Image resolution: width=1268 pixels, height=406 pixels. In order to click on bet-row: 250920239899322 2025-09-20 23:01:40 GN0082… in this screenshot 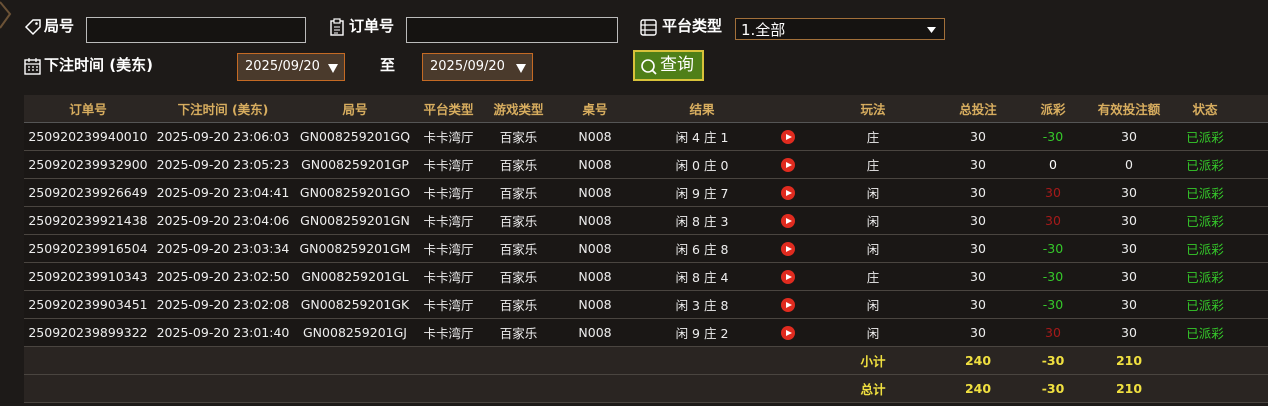, I will do `click(646, 332)`.